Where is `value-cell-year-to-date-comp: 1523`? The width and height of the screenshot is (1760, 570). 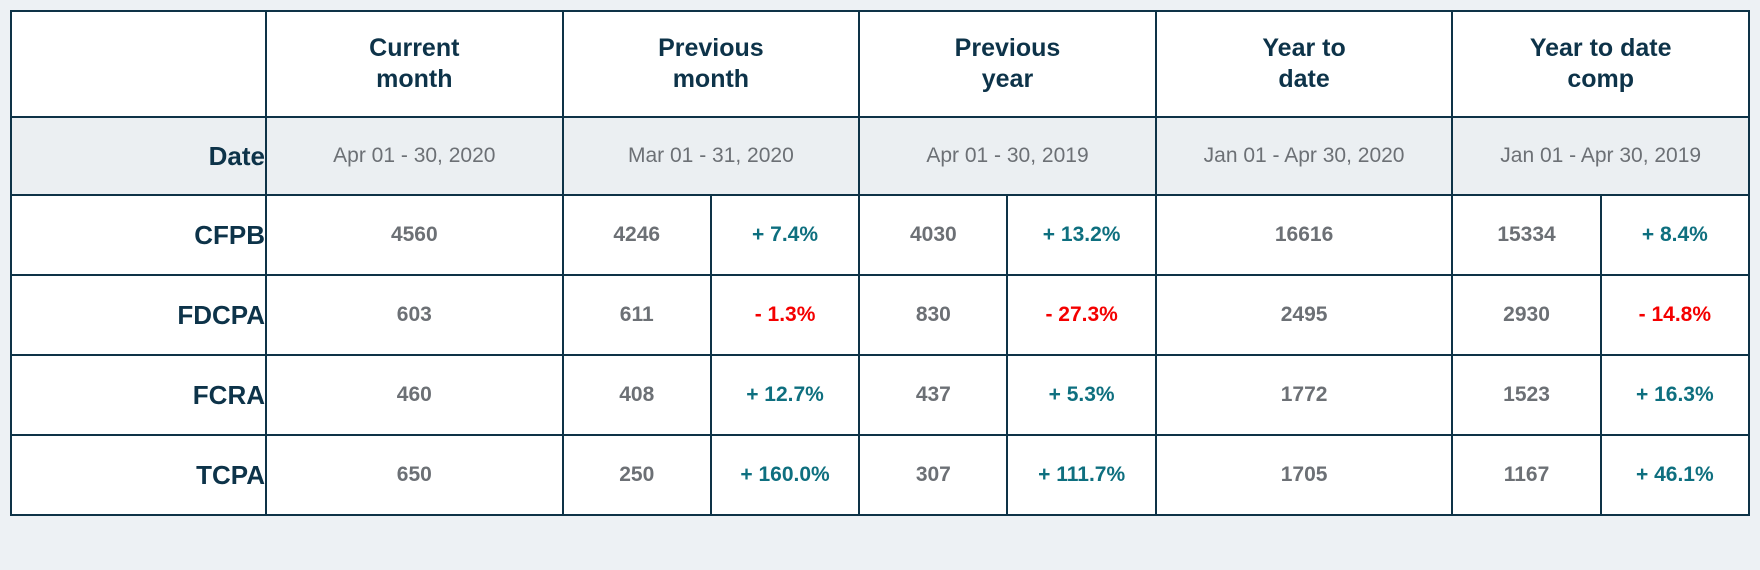
value-cell-year-to-date-comp: 1523 is located at coordinates (1526, 395).